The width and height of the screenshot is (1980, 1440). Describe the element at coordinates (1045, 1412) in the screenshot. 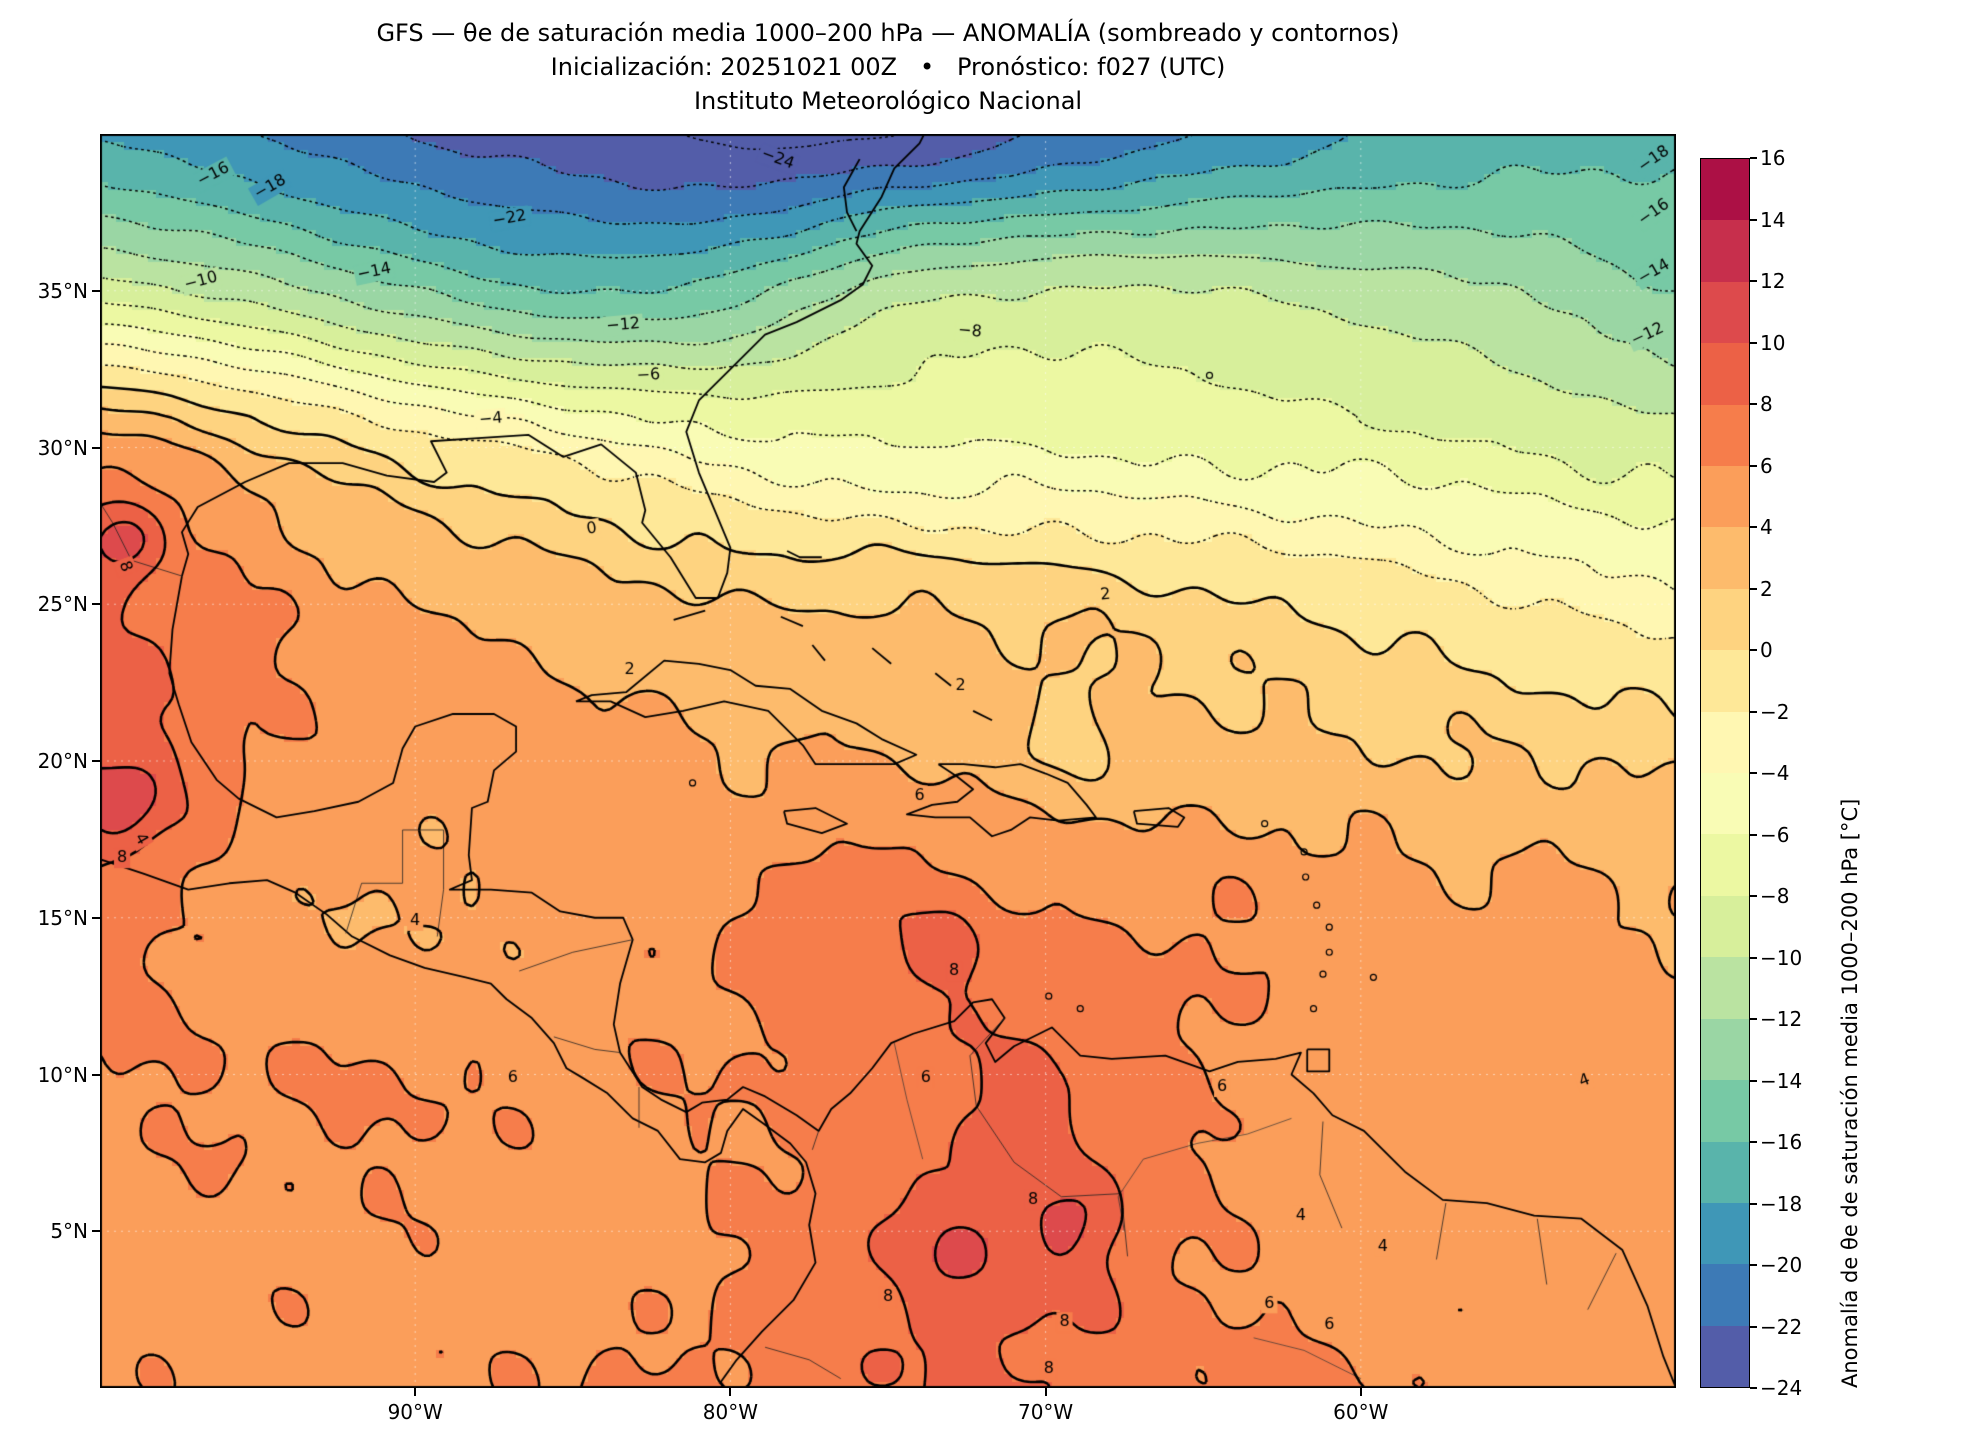

I see `x-tick-label: 70°W` at that location.